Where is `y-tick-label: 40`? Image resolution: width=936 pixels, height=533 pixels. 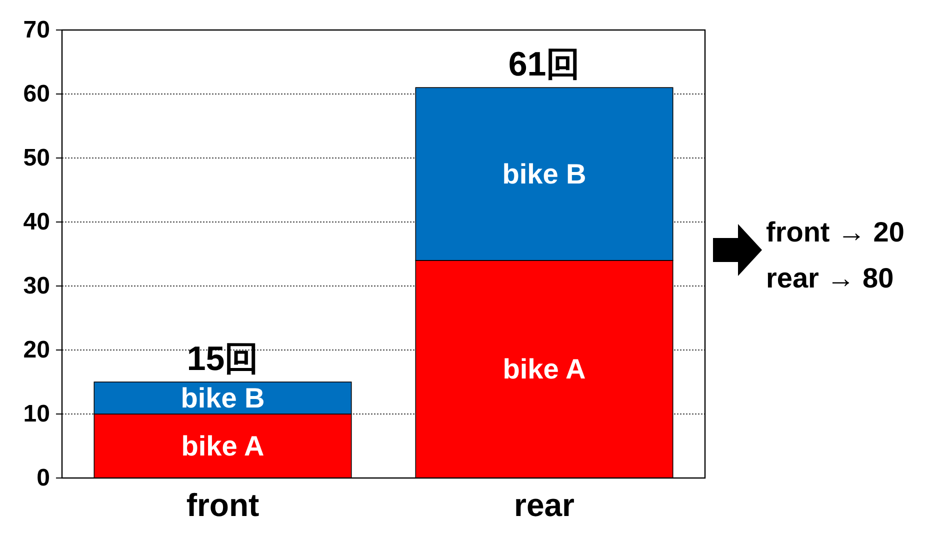
y-tick-label: 40 is located at coordinates (36, 222).